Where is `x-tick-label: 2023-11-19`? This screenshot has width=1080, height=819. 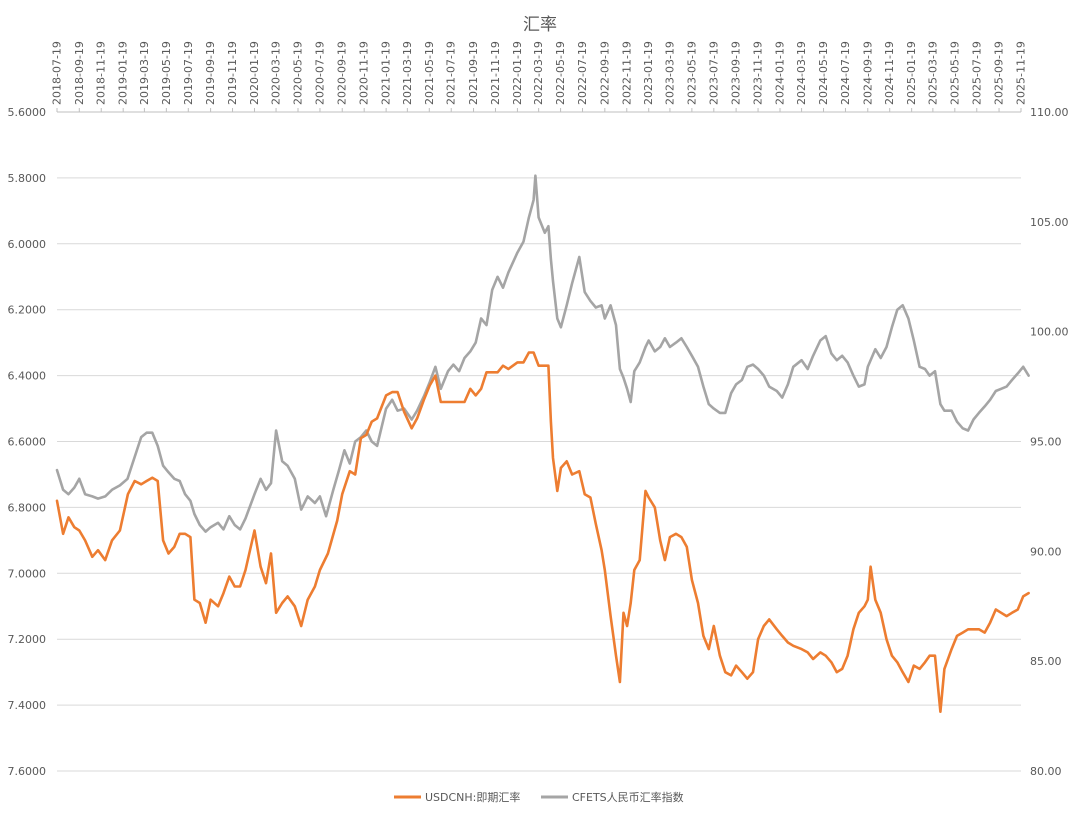
x-tick-label: 2023-11-19 is located at coordinates (758, 73).